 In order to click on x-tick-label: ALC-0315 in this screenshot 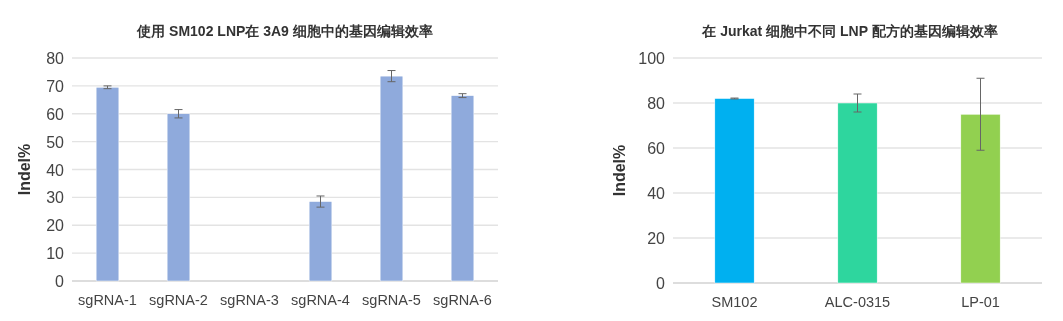, I will do `click(857, 302)`.